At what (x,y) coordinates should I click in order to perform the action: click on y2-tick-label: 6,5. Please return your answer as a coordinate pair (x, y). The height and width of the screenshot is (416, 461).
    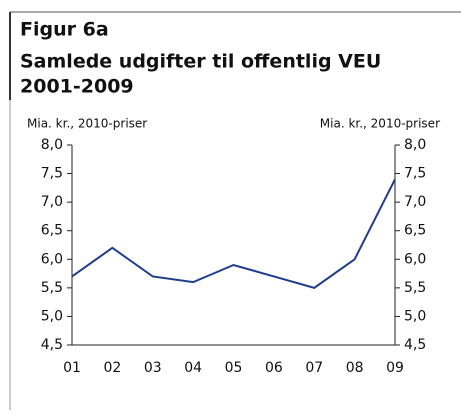
    Looking at the image, I should click on (415, 231).